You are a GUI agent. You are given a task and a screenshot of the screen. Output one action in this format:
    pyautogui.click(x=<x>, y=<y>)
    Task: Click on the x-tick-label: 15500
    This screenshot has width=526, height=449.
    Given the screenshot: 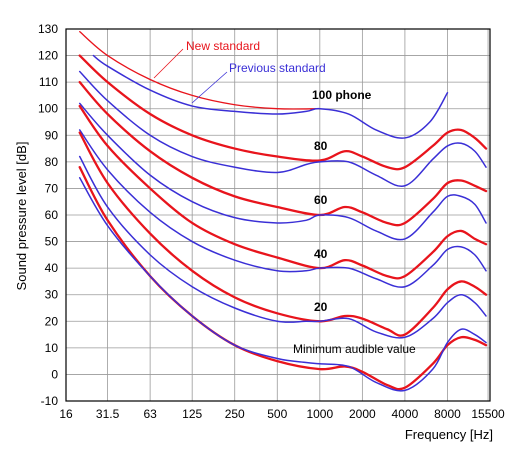 What is the action you would take?
    pyautogui.click(x=488, y=414)
    